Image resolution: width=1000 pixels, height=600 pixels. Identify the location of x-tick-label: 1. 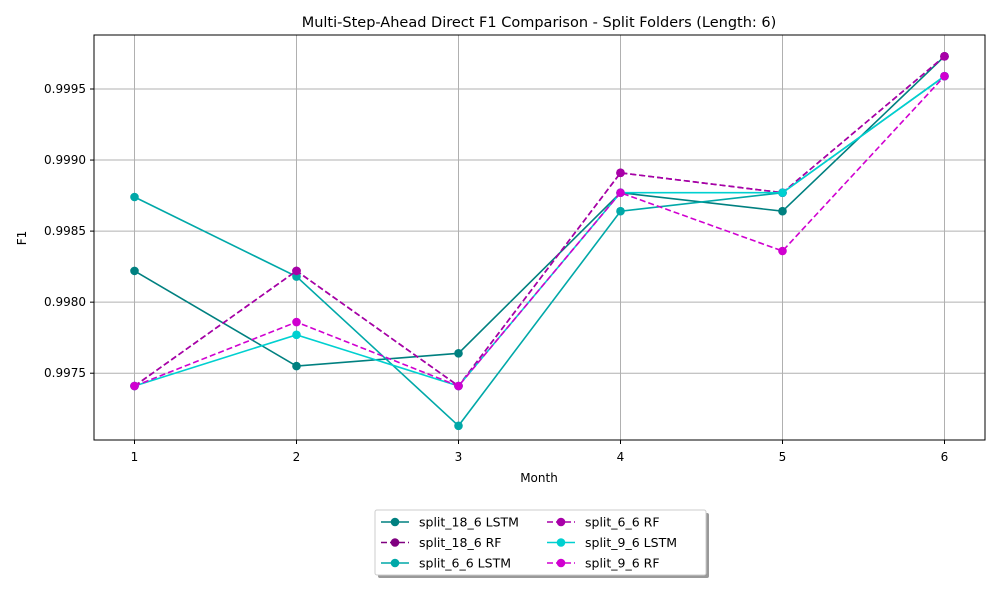
(135, 457).